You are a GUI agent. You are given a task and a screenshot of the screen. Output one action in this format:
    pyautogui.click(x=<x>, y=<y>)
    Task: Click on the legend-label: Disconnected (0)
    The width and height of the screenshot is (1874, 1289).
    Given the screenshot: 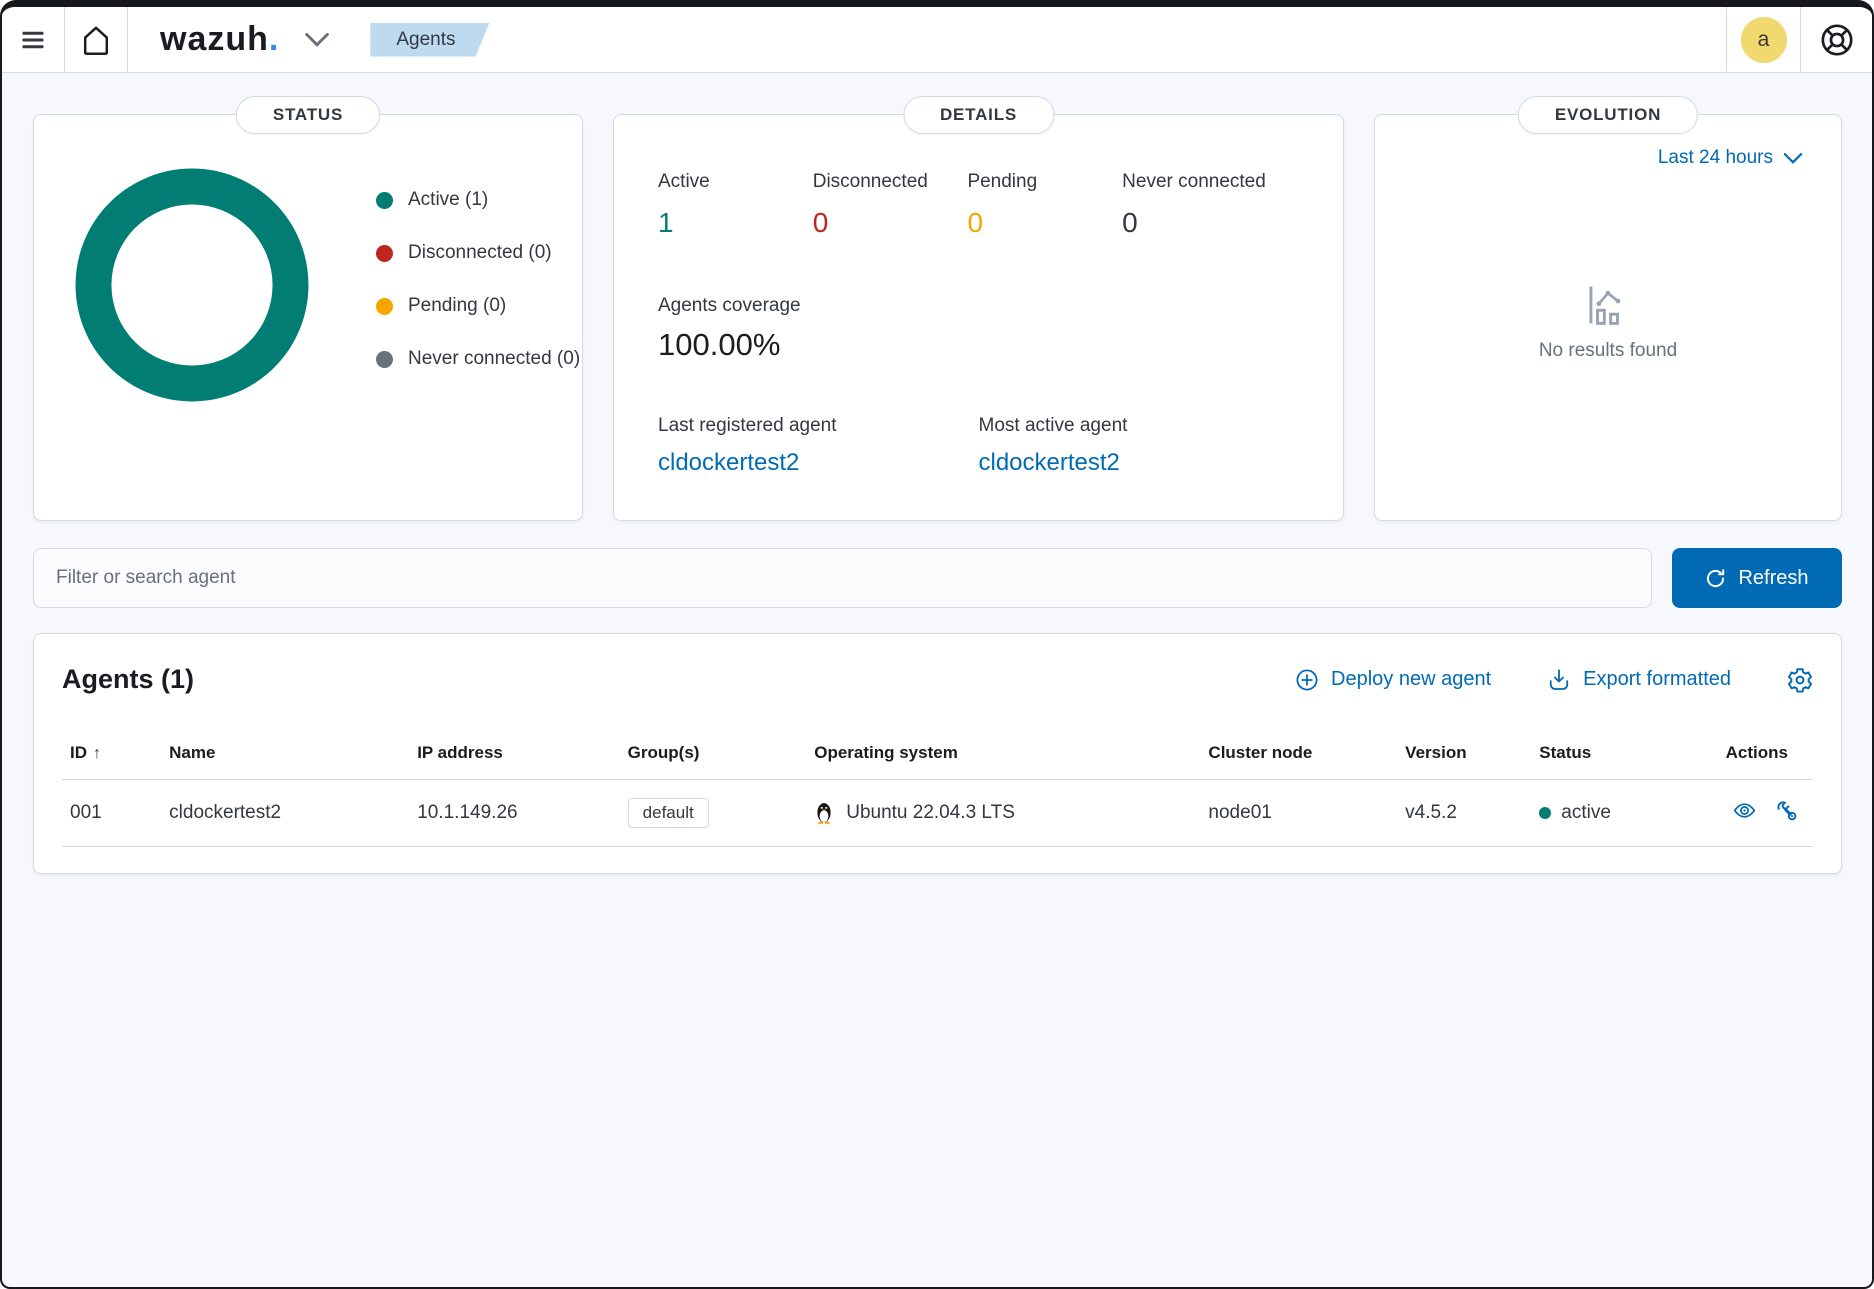 What is the action you would take?
    pyautogui.click(x=480, y=252)
    